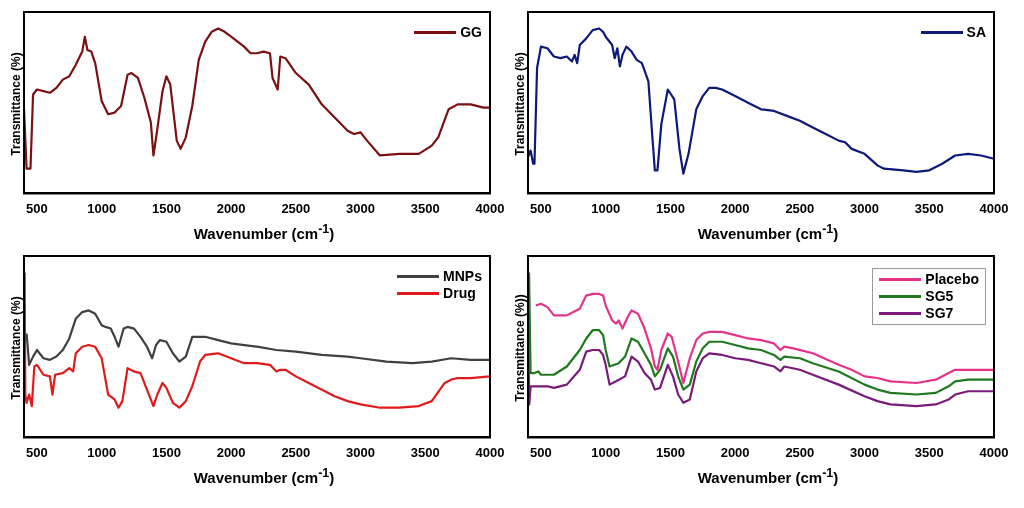 The image size is (1024, 508). I want to click on legend-label: GG, so click(471, 32).